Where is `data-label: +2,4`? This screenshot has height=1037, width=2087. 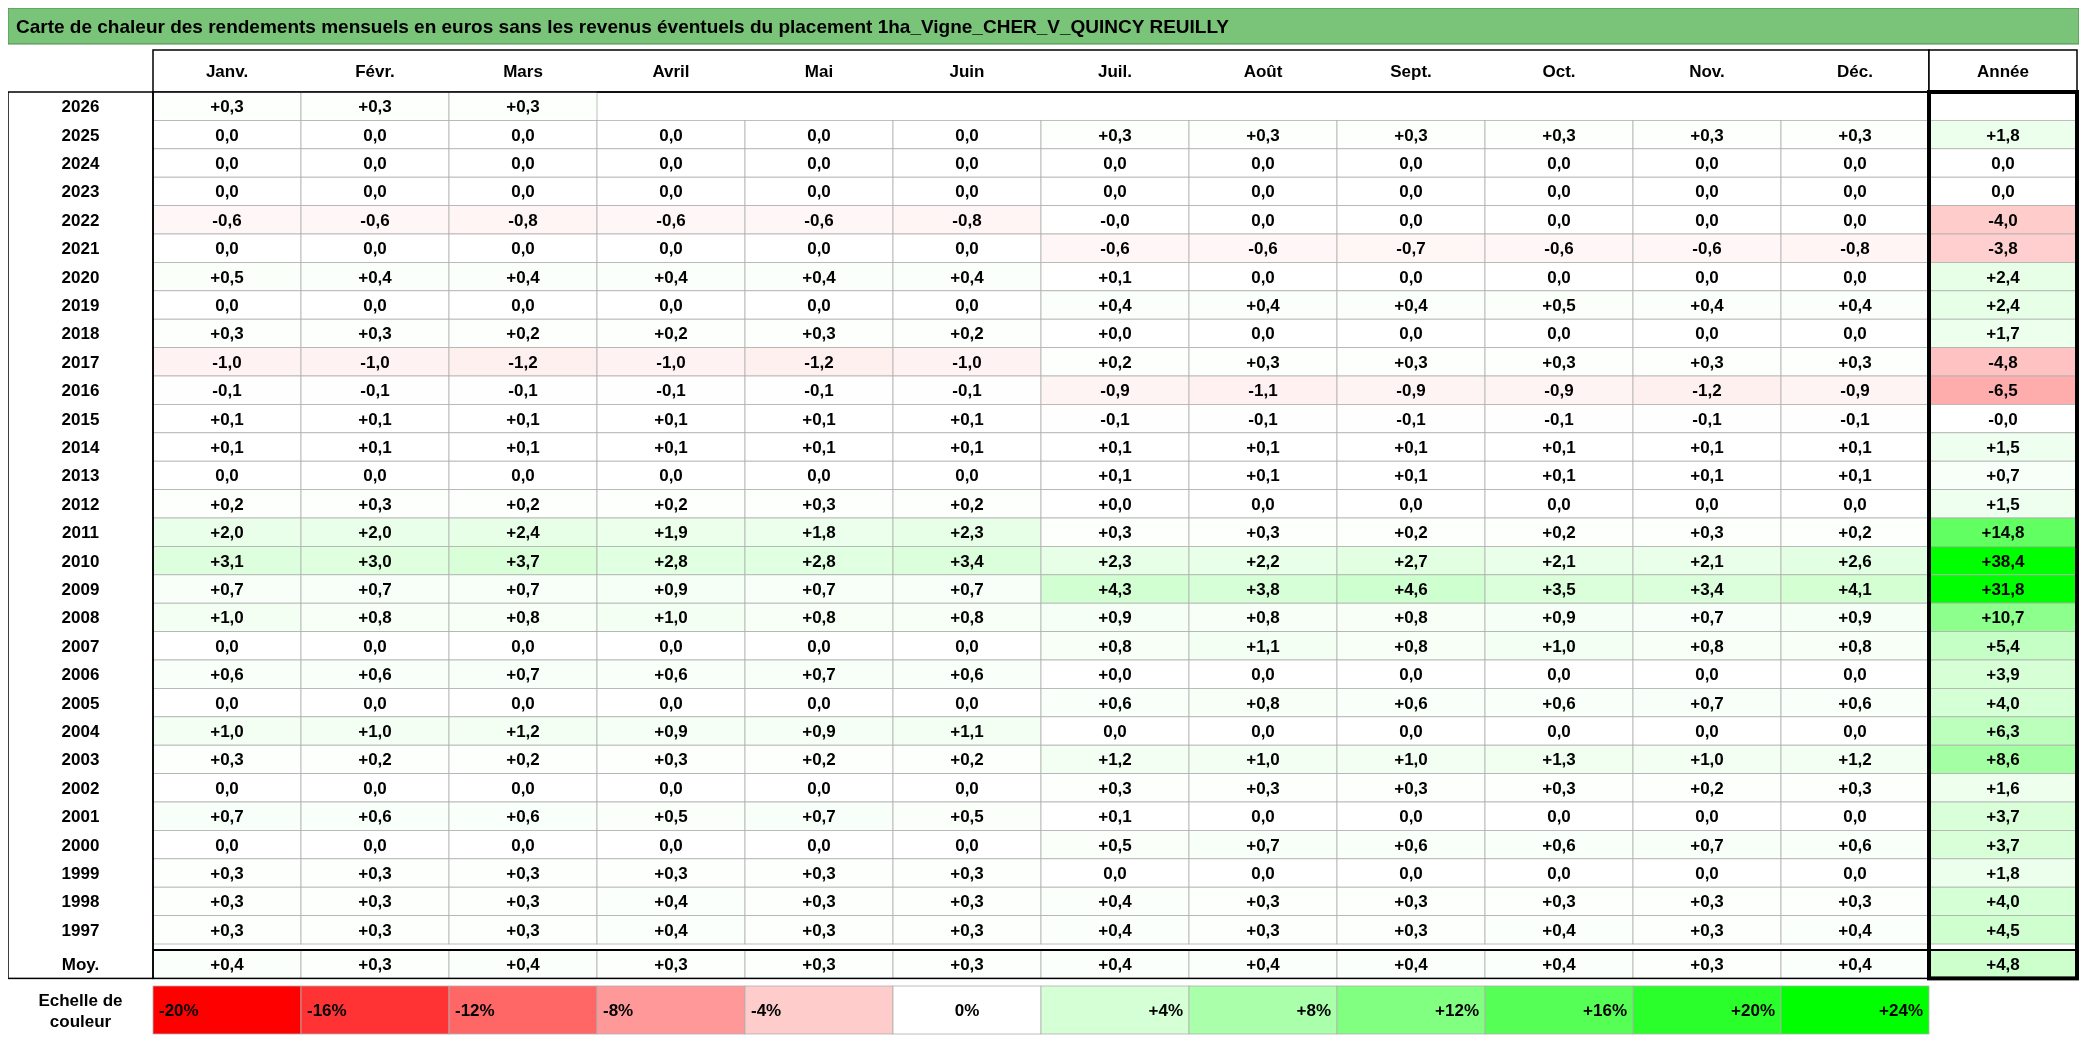
data-label: +2,4 is located at coordinates (2003, 305).